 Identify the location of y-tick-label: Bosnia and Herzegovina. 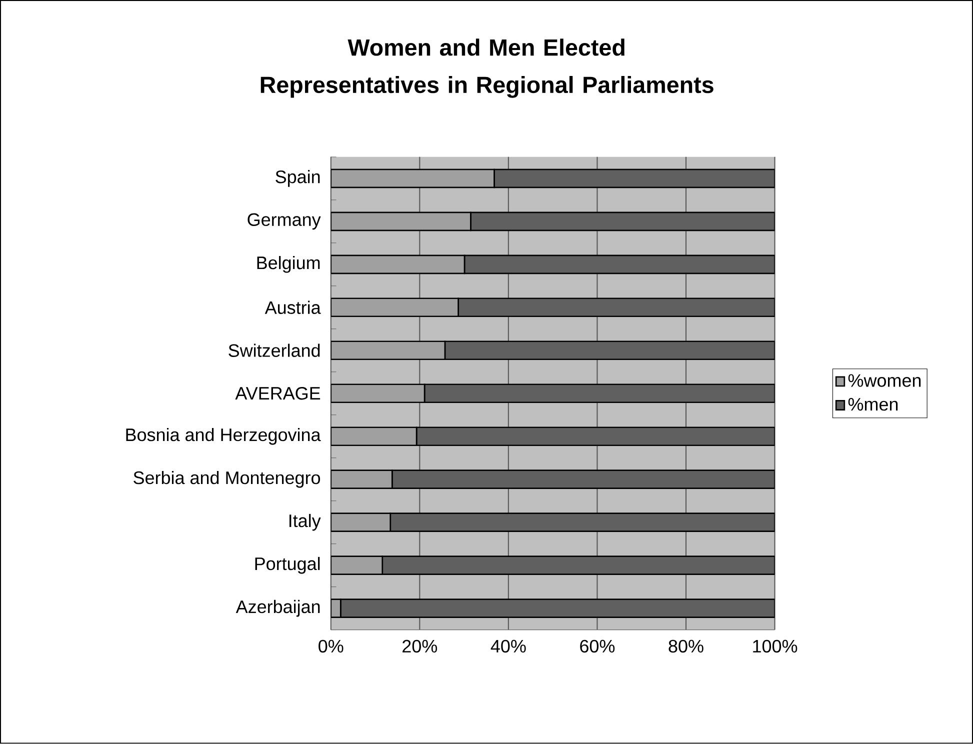
(223, 436).